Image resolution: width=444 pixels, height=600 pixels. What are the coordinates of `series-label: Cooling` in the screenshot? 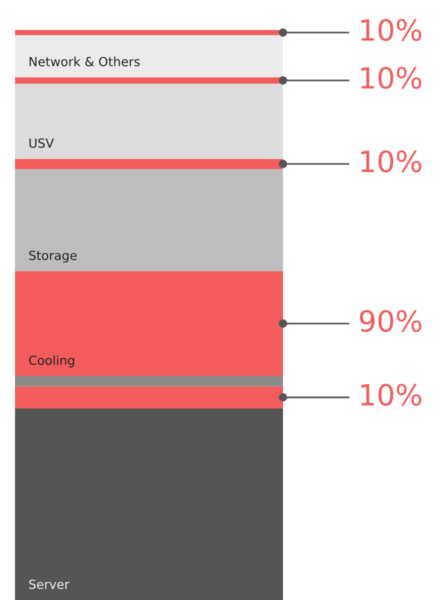 It's located at (51, 361).